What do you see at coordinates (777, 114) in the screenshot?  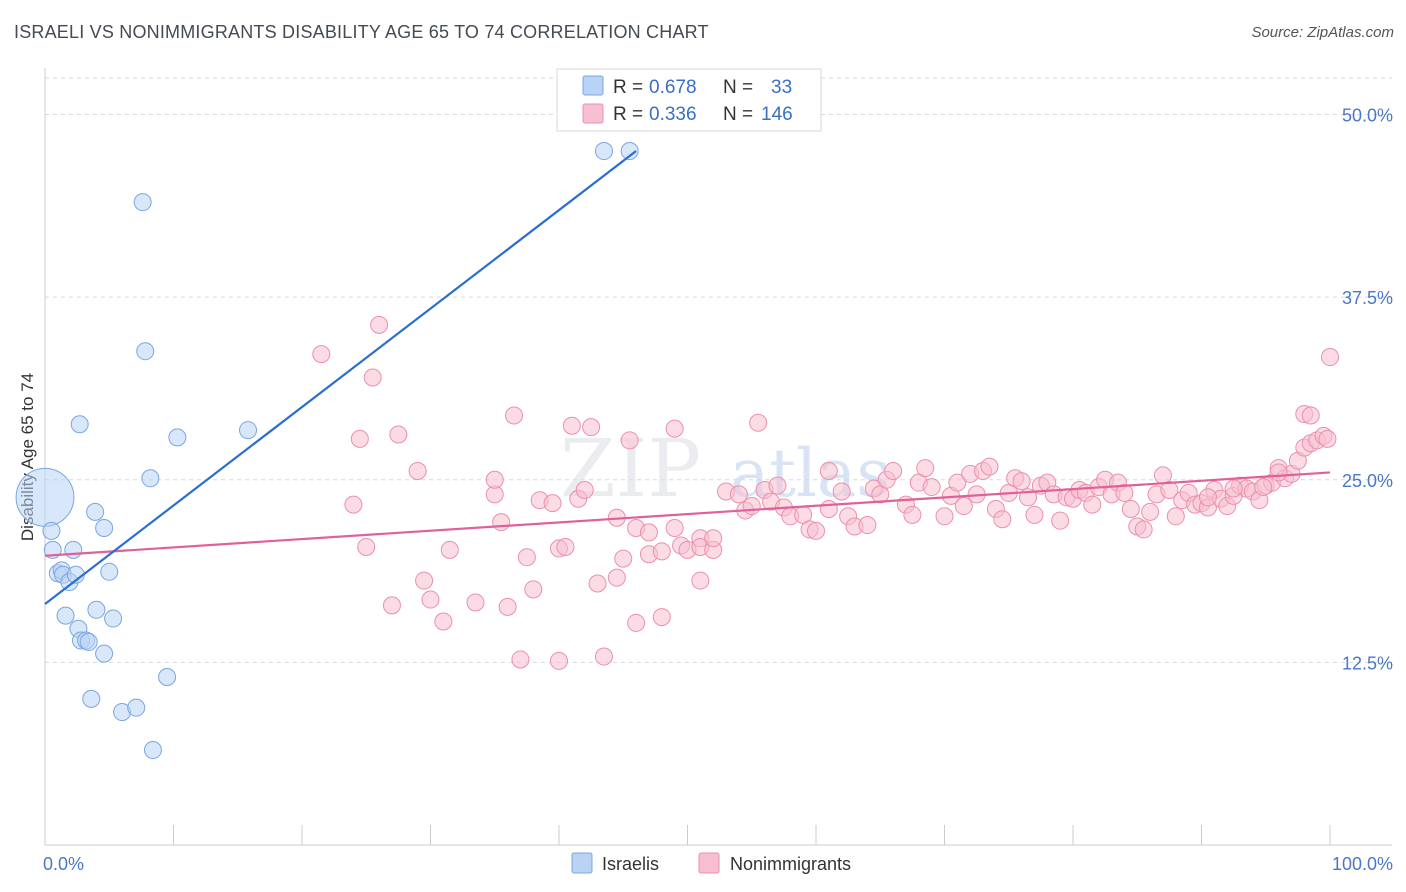 I see `nonimmigrants-n-value: 146` at bounding box center [777, 114].